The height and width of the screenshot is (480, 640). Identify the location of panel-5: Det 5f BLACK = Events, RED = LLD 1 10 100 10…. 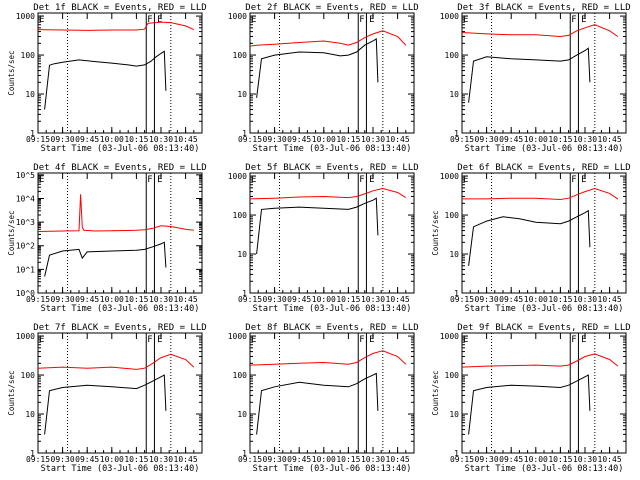
(323, 238).